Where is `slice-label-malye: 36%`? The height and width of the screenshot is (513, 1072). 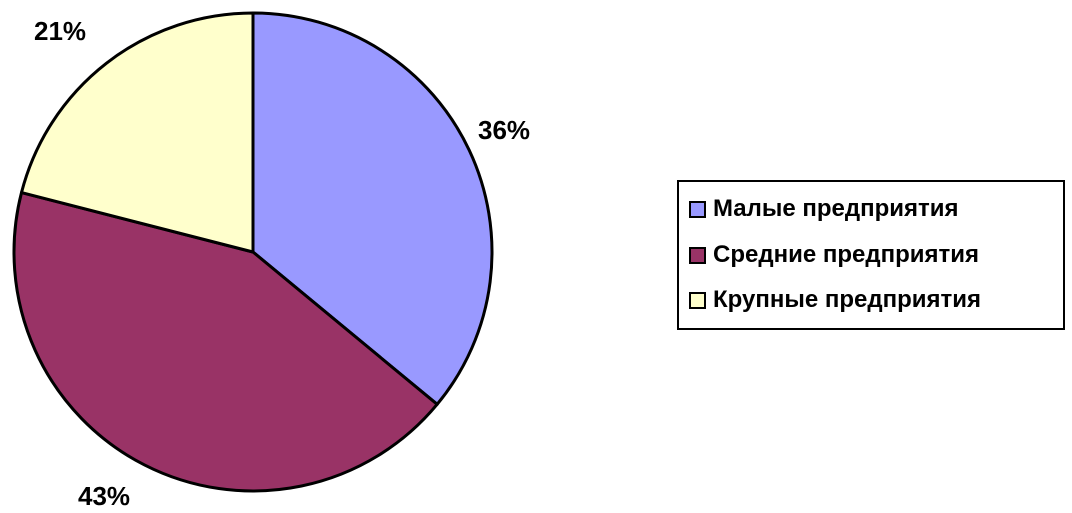 slice-label-malye: 36% is located at coordinates (504, 130).